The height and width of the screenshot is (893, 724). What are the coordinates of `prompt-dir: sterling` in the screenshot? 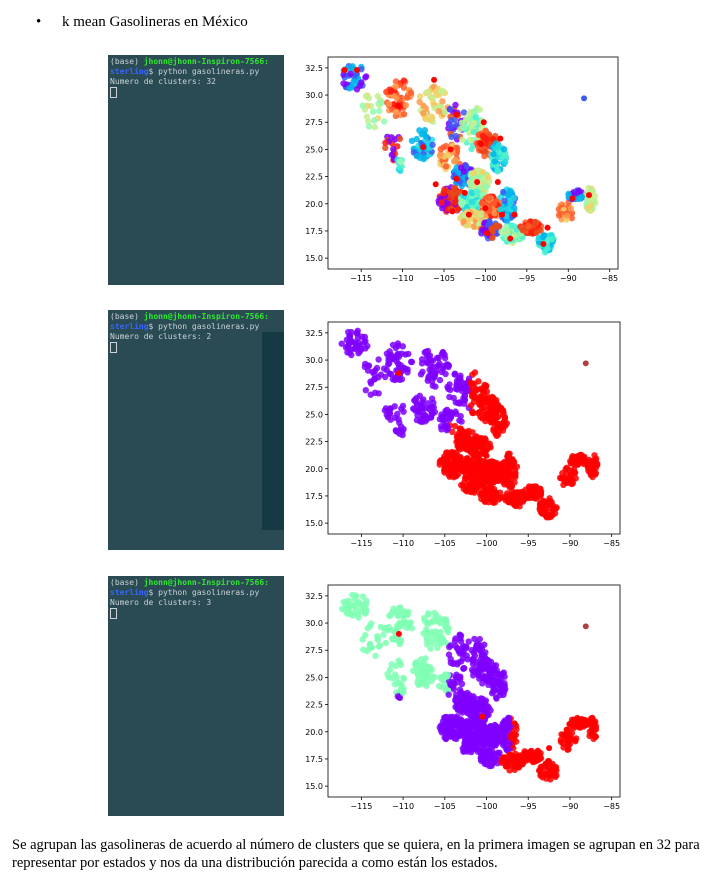 It's located at (129, 71).